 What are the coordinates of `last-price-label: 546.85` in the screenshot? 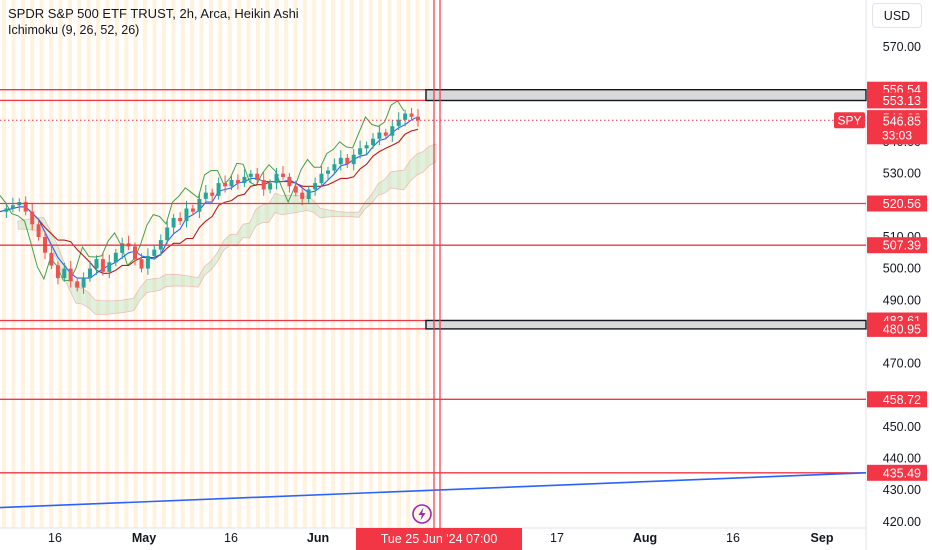 It's located at (902, 121).